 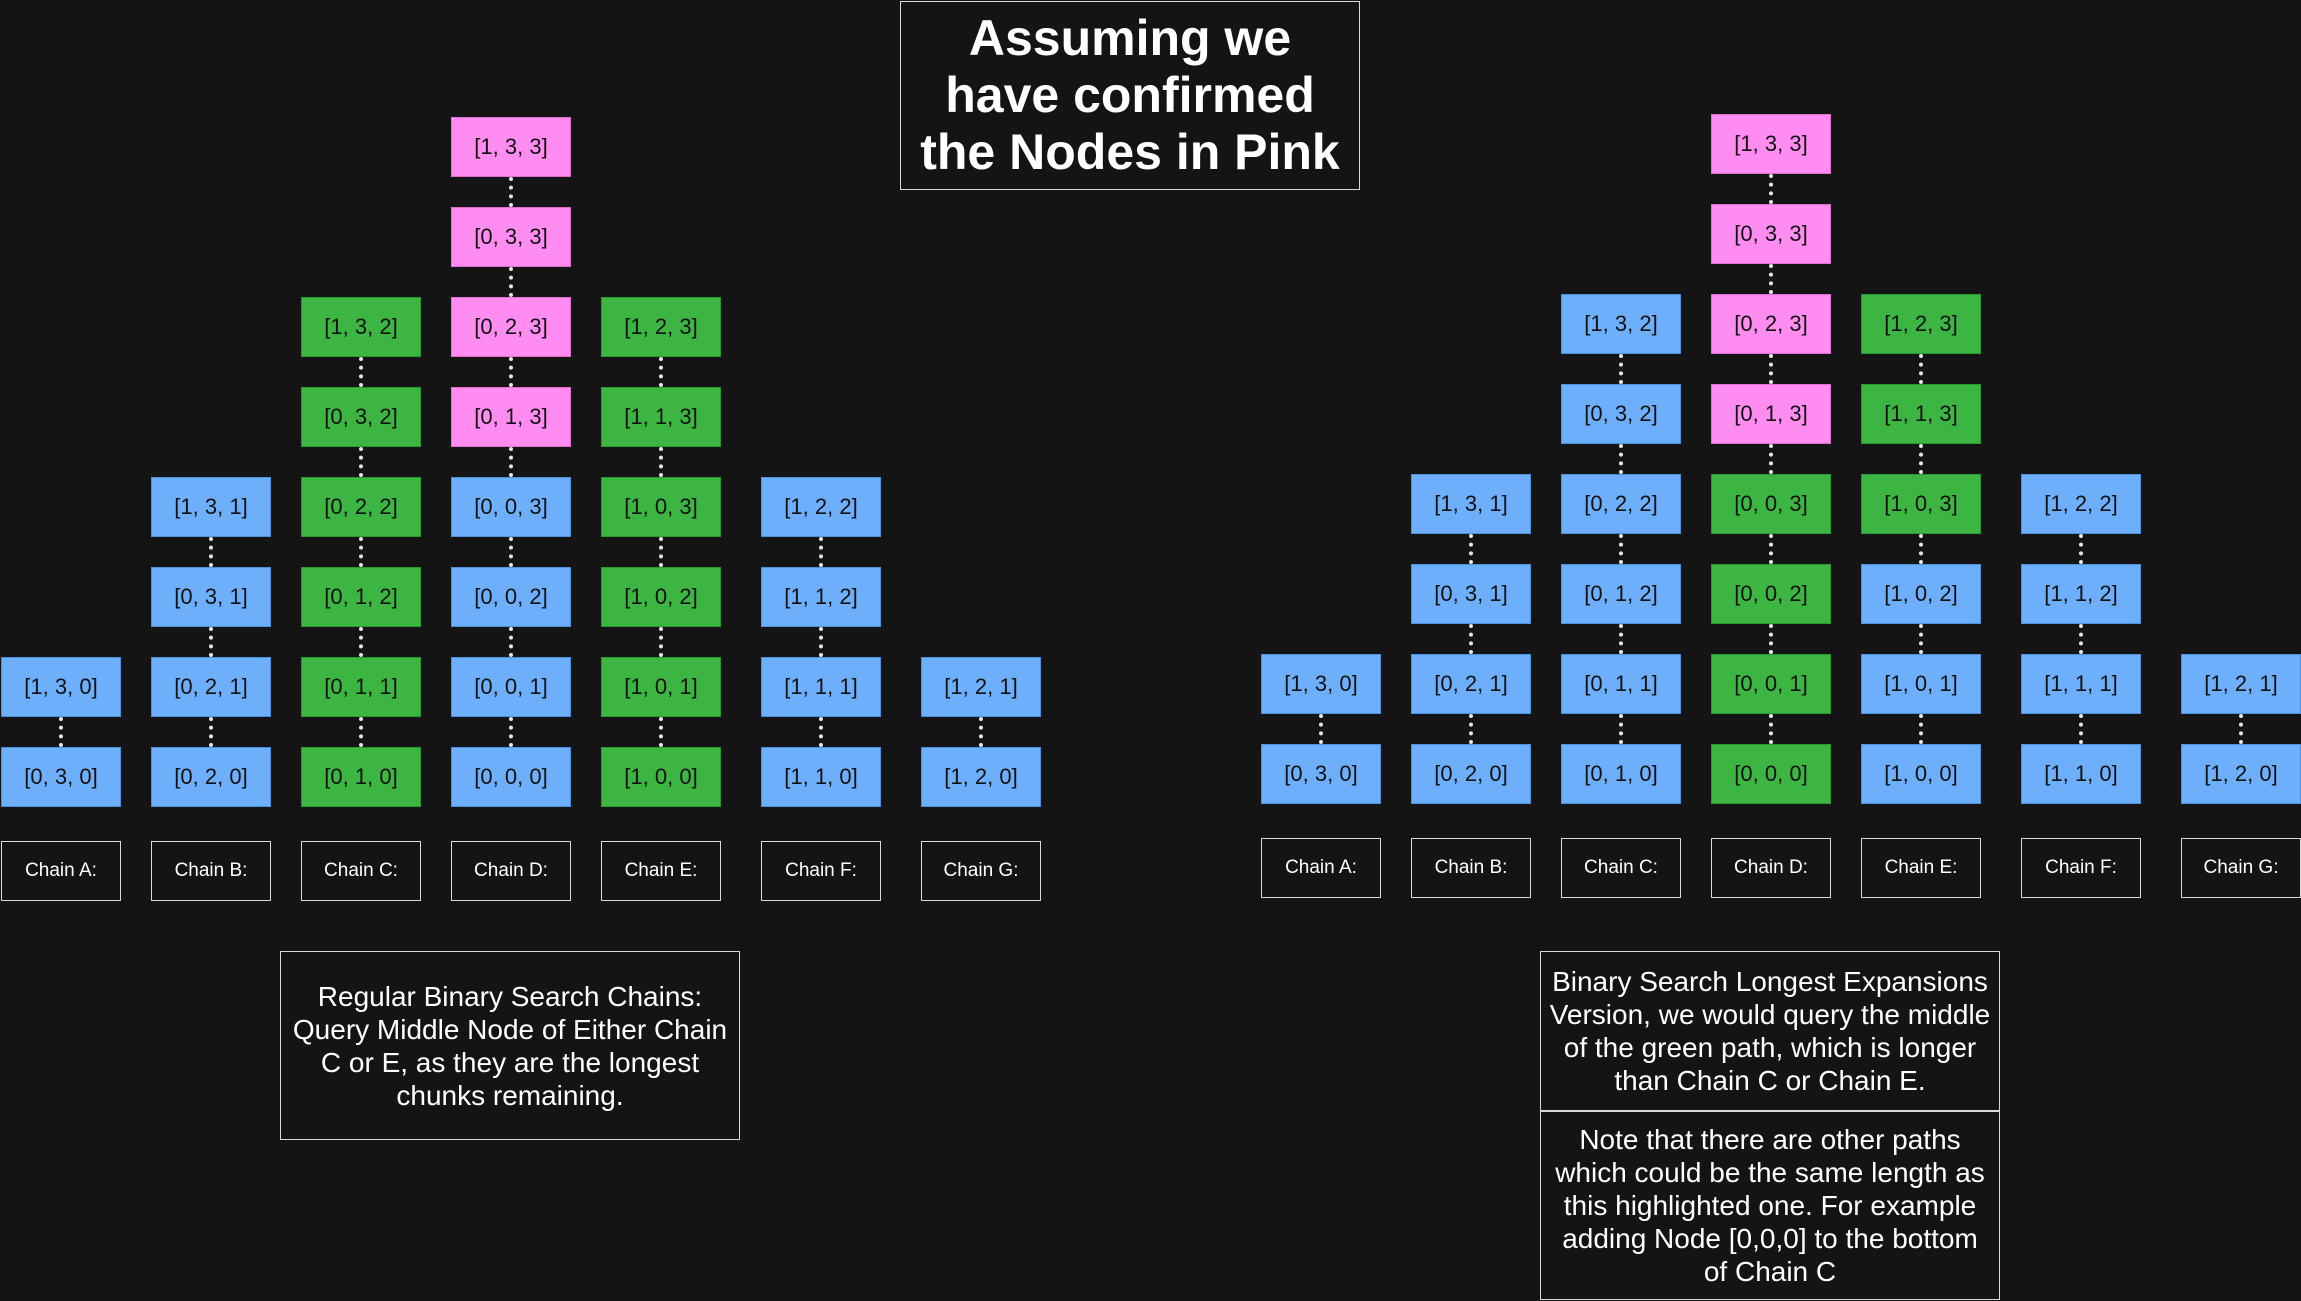 What do you see at coordinates (2241, 774) in the screenshot?
I see `chain-node: [1, 2, 0]` at bounding box center [2241, 774].